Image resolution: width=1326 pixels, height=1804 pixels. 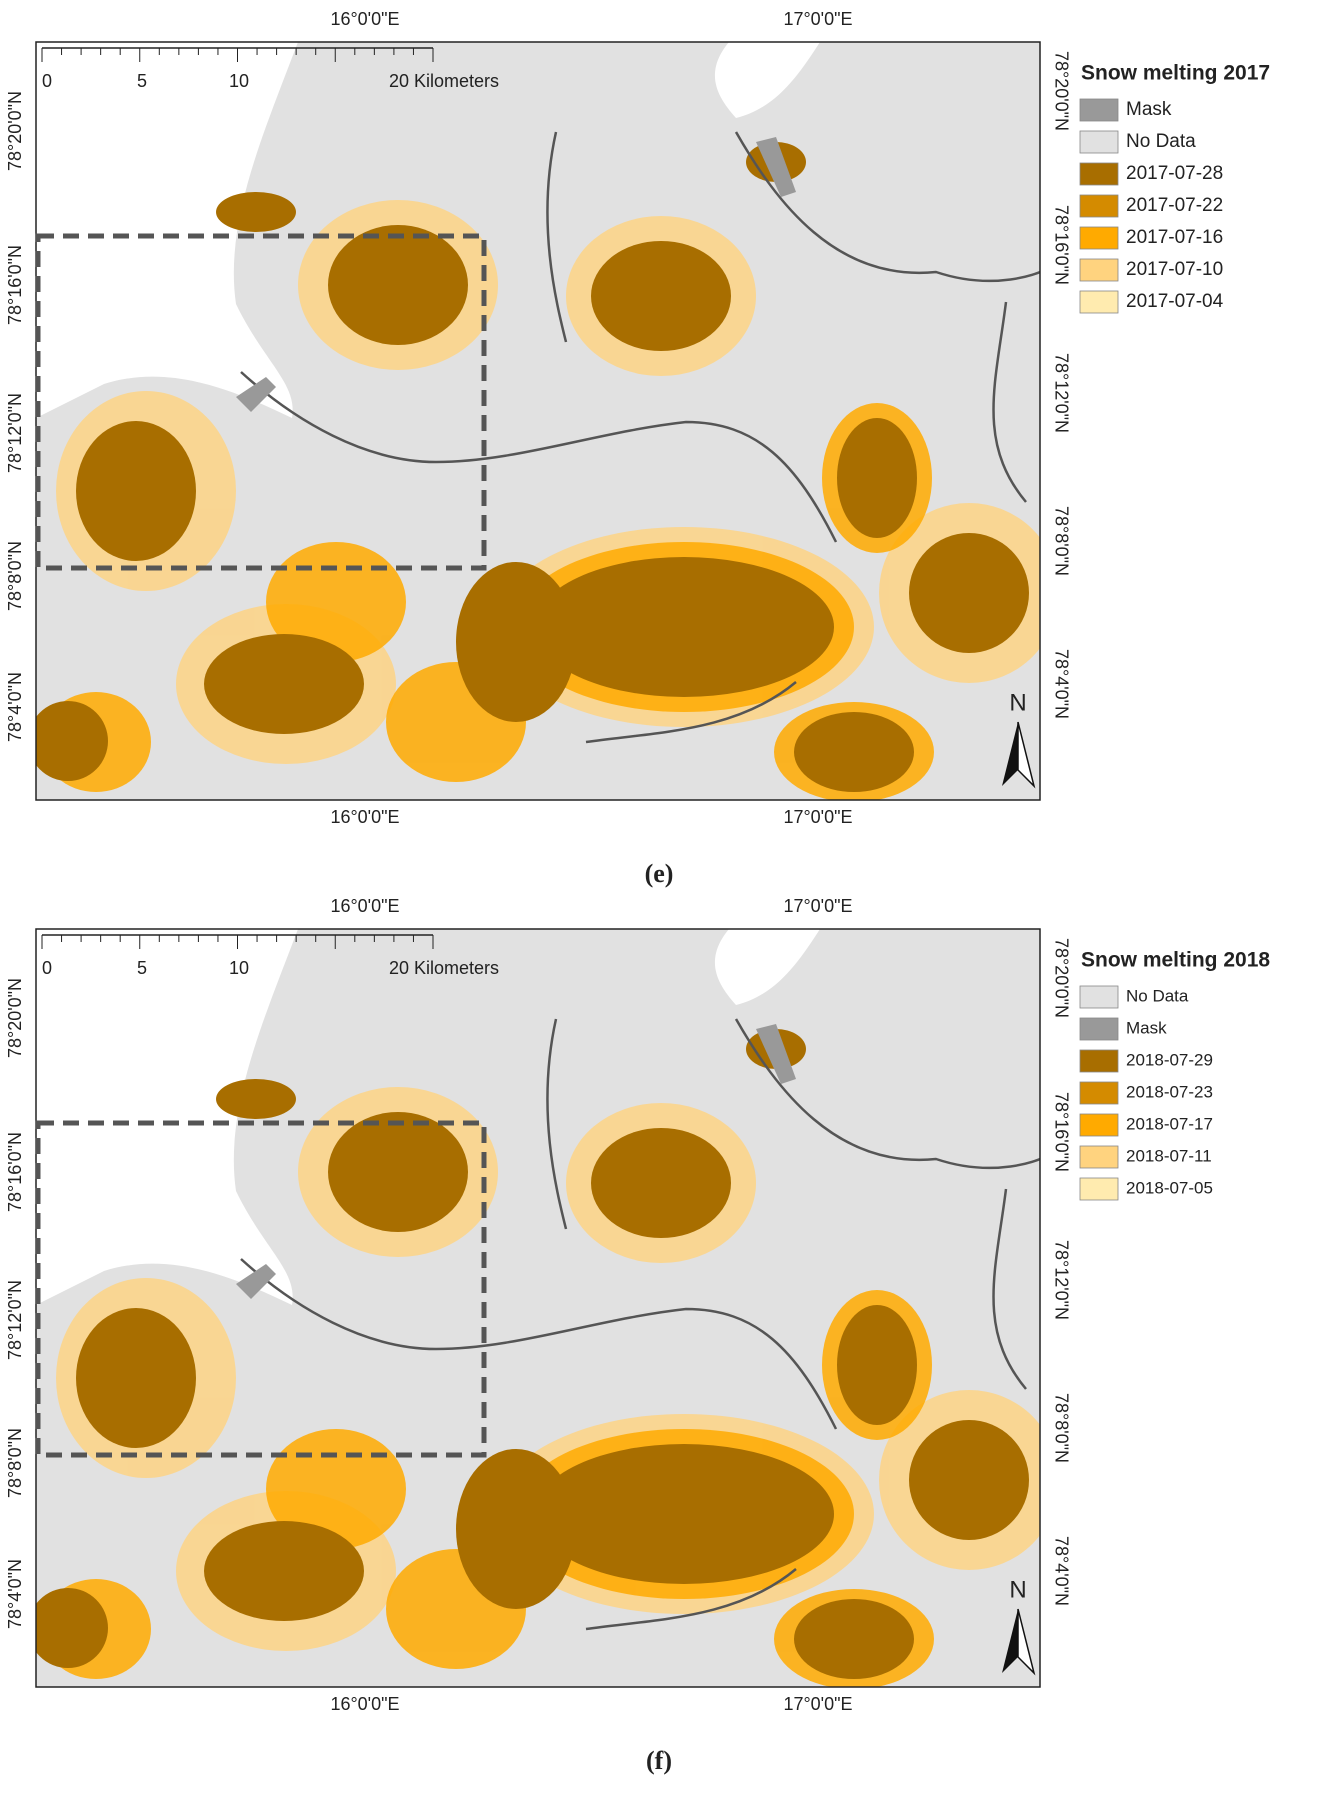 What do you see at coordinates (1174, 269) in the screenshot?
I see `legend-label: 2017-07-10` at bounding box center [1174, 269].